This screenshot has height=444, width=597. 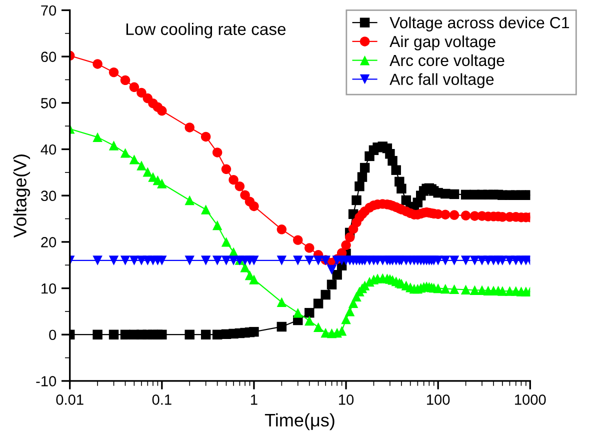 I want to click on x-tick-label: 10, so click(x=346, y=399).